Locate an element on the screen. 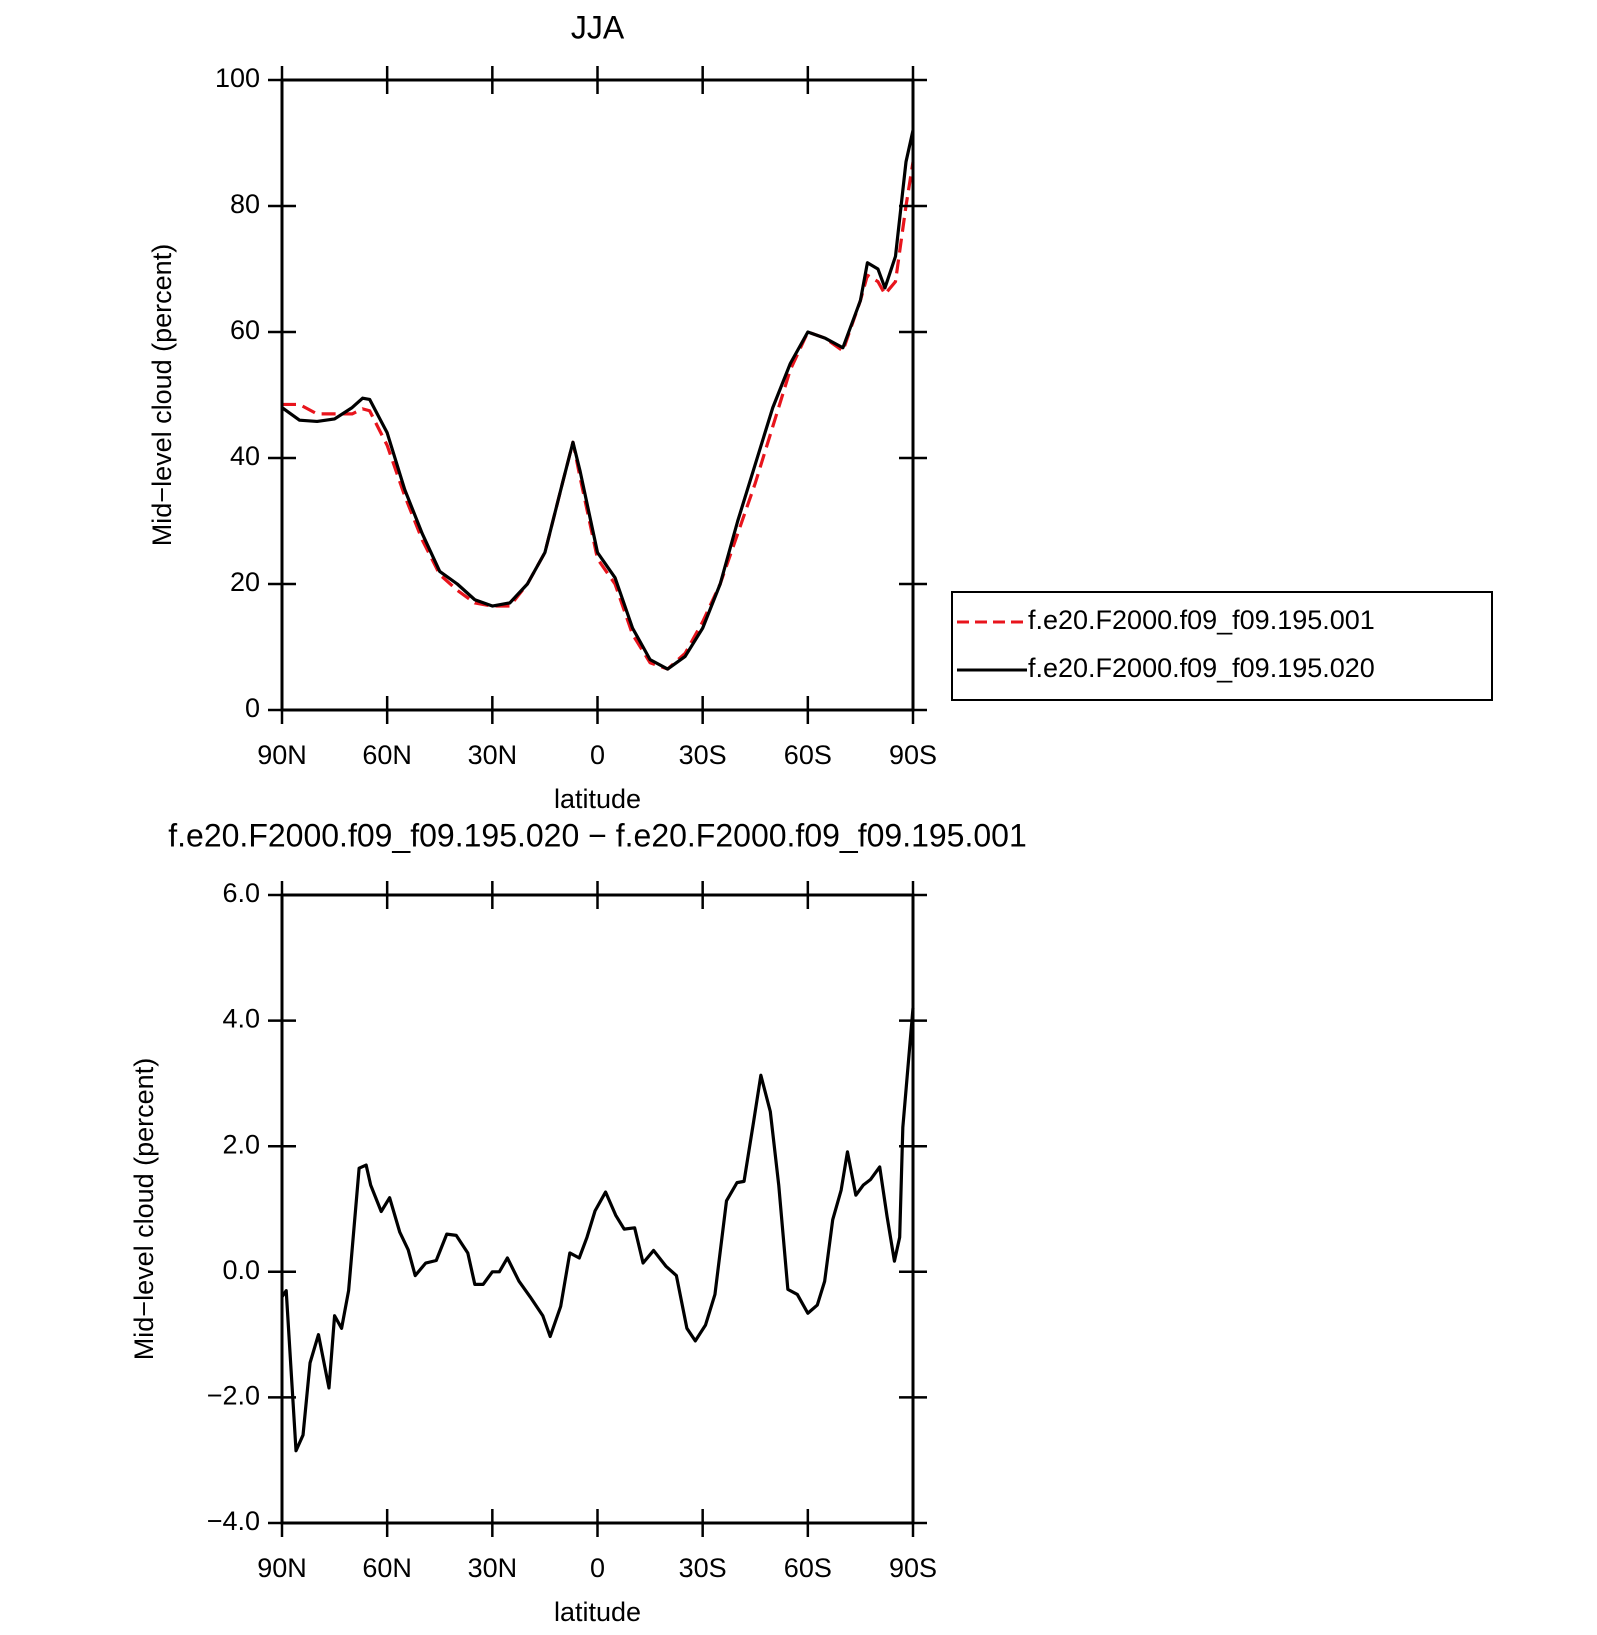 Image resolution: width=1597 pixels, height=1635 pixels. y-tick-label: −2.0 is located at coordinates (233, 1396).